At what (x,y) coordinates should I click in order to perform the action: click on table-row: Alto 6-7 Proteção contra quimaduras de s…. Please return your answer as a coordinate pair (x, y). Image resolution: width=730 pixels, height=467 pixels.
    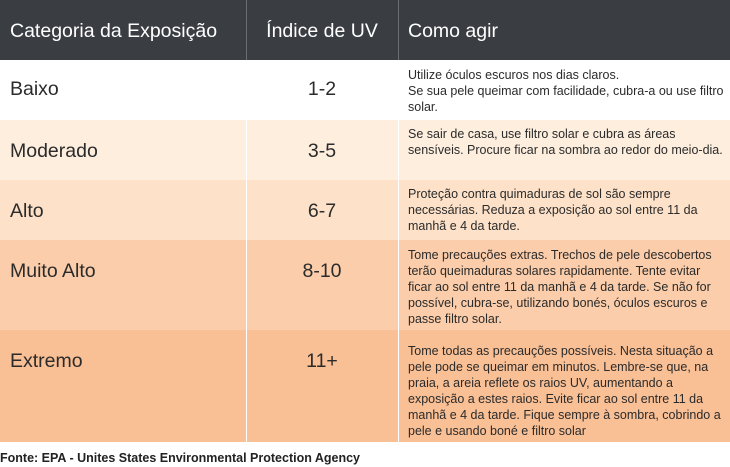
    Looking at the image, I should click on (365, 210).